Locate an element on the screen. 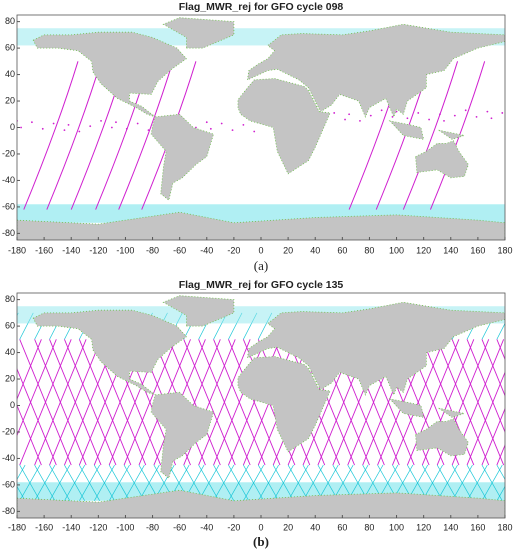  x-tick-label: 20 is located at coordinates (288, 250).